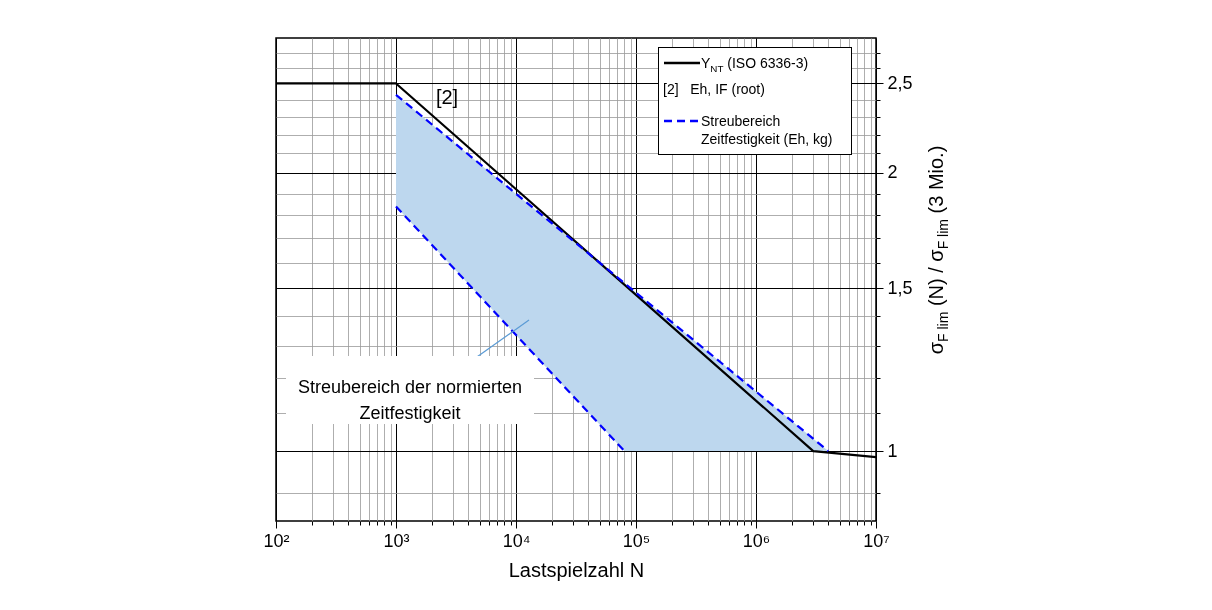 This screenshot has width=1212, height=610. I want to click on x-tick-label: 10², so click(276, 540).